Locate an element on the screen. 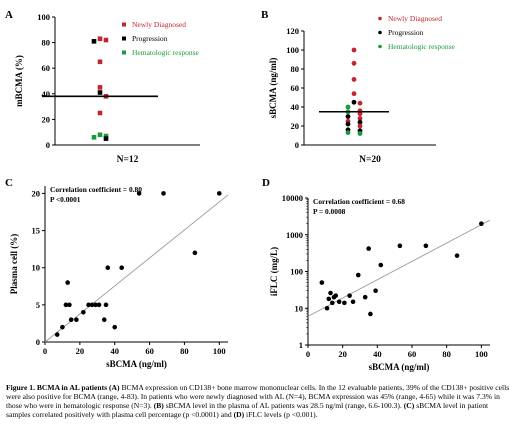 The height and width of the screenshot is (437, 520). y-tick-label-C: 10 is located at coordinates (36, 268).